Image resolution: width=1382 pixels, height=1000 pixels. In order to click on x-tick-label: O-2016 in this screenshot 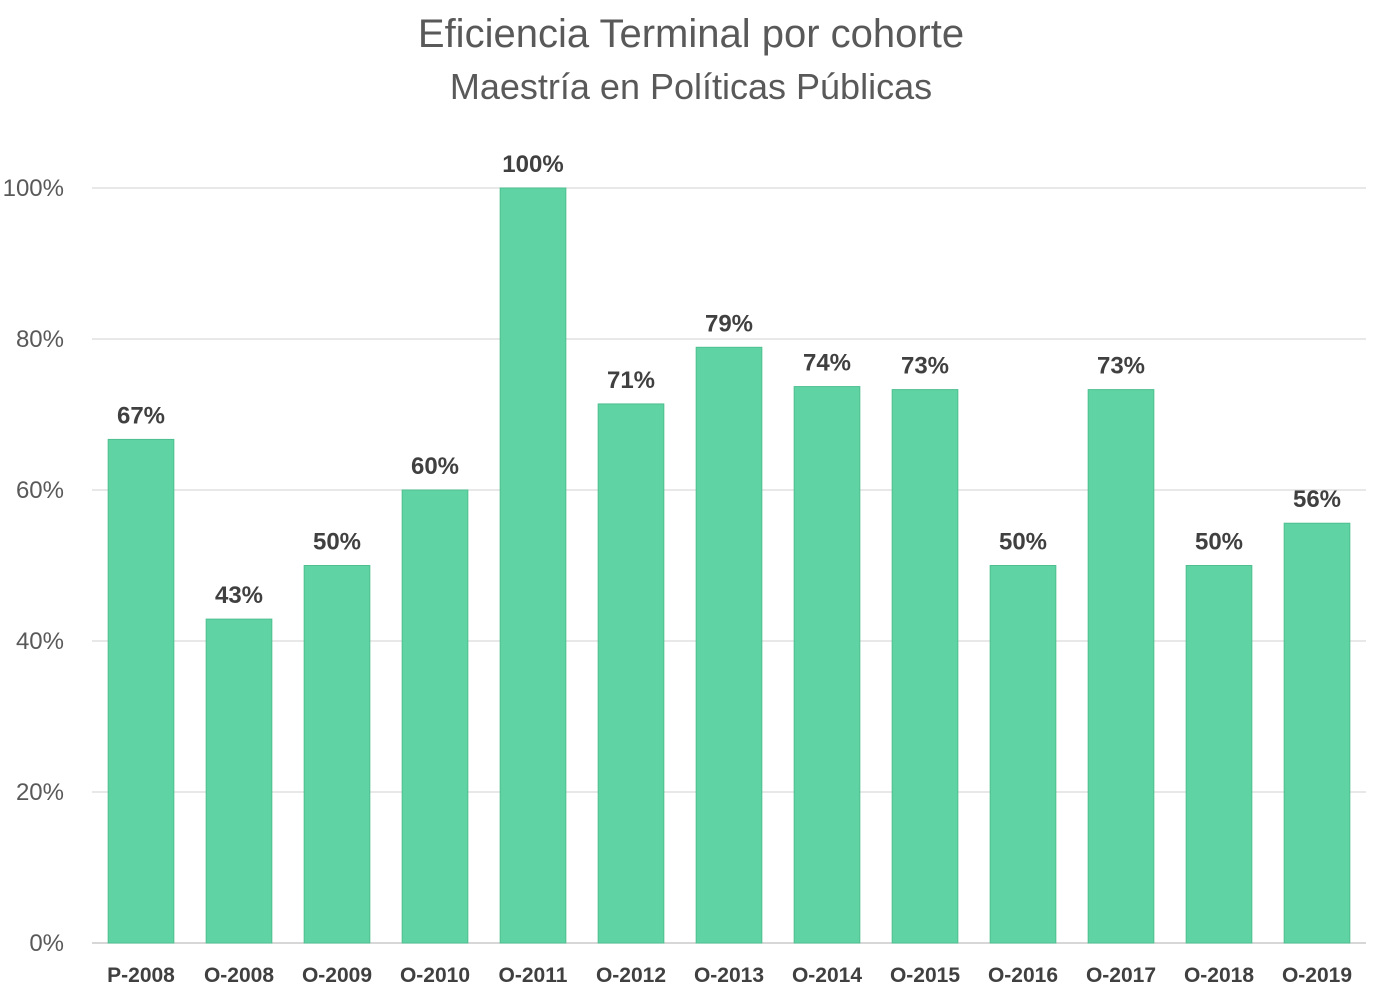, I will do `click(1023, 975)`.